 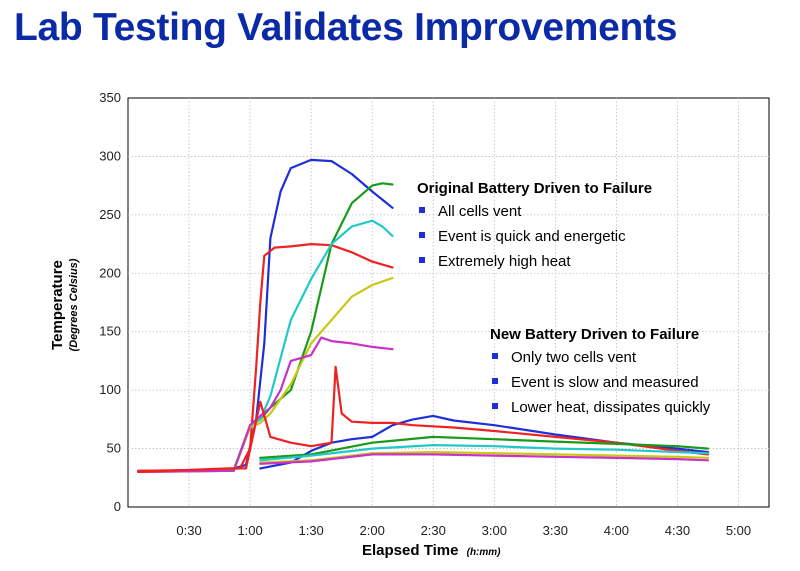 I want to click on y-tick-label: 100, so click(x=110, y=389).